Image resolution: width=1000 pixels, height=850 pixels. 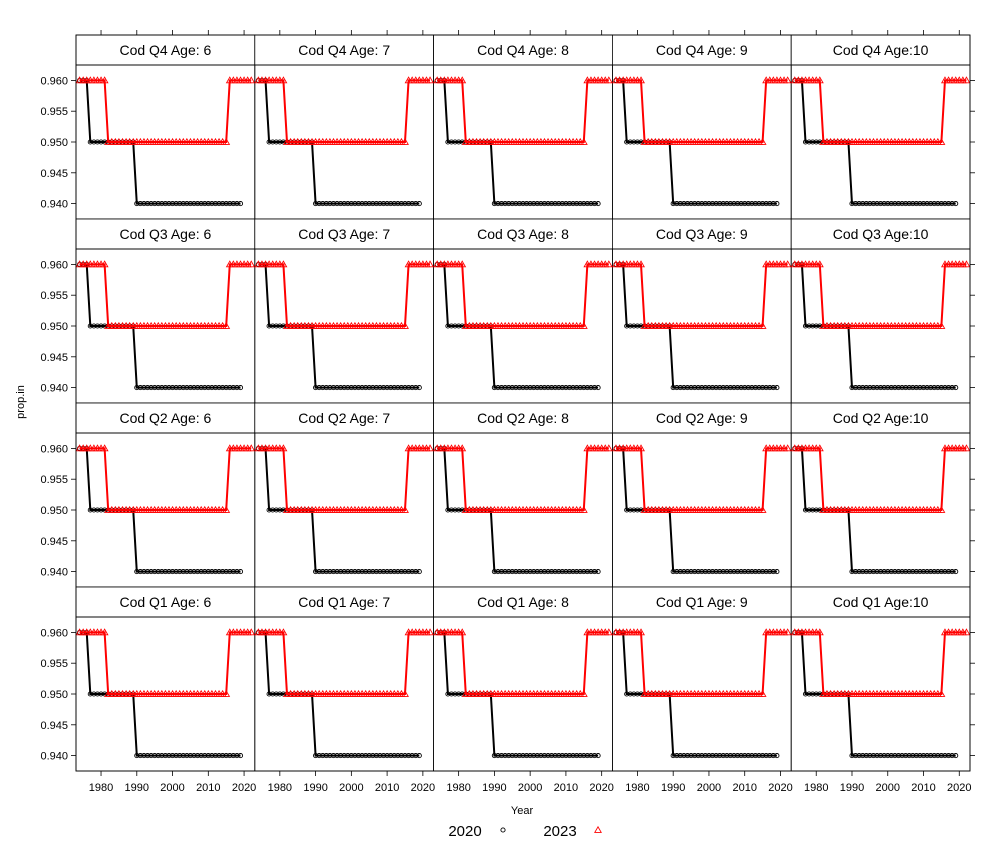 I want to click on panel: Cod Q3 Age: 9, so click(x=702, y=311).